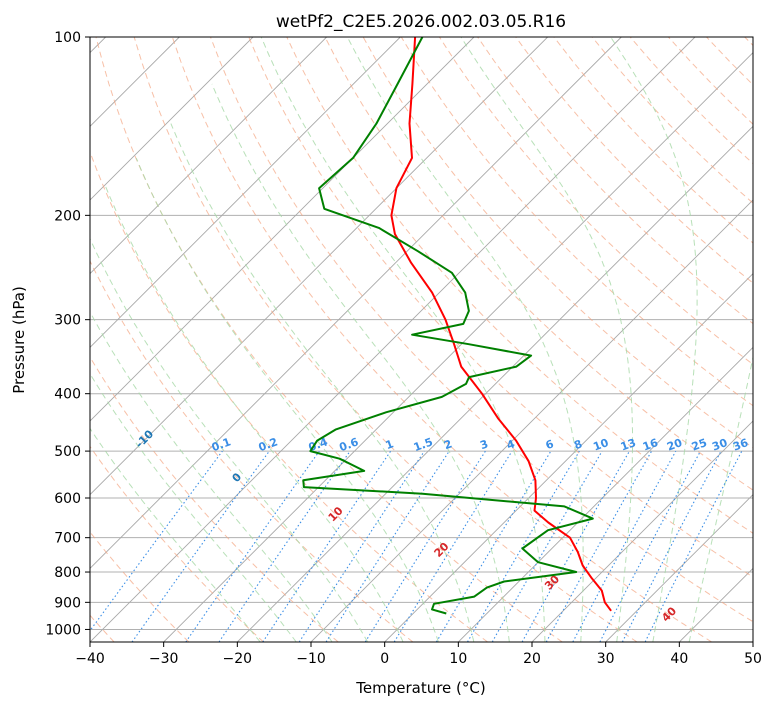 The height and width of the screenshot is (708, 775). What do you see at coordinates (67, 321) in the screenshot?
I see `y-tick-label: 300` at bounding box center [67, 321].